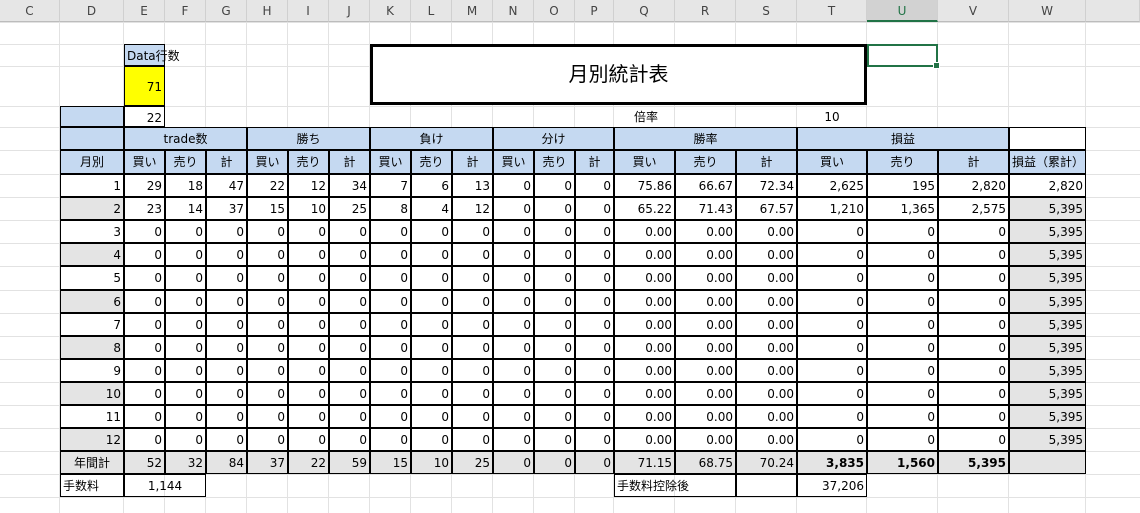  I want to click on annual-total-cell: 84, so click(226, 462).